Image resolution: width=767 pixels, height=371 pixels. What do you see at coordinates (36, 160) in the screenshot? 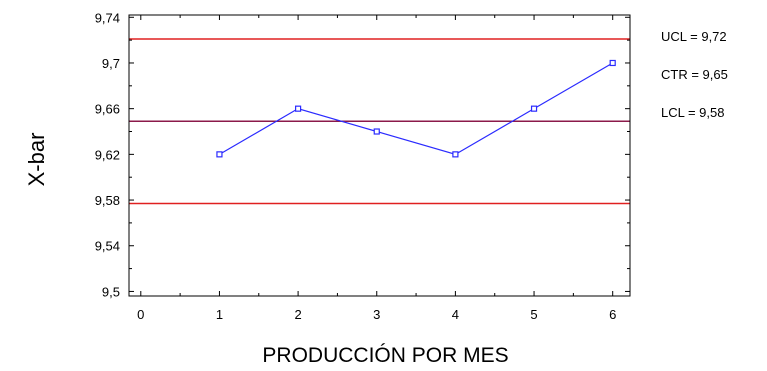
I see `y-axis-title: X-bar` at bounding box center [36, 160].